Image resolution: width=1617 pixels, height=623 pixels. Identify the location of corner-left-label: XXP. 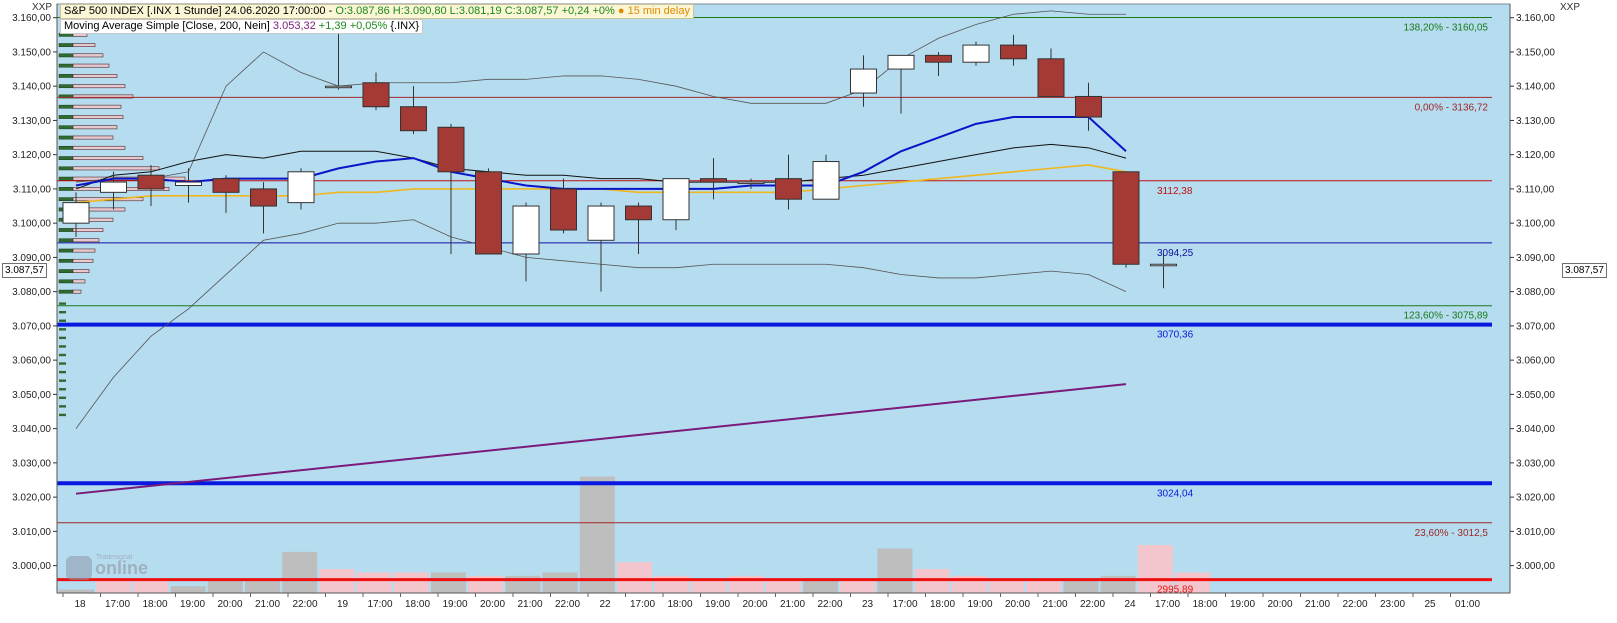
(42, 7).